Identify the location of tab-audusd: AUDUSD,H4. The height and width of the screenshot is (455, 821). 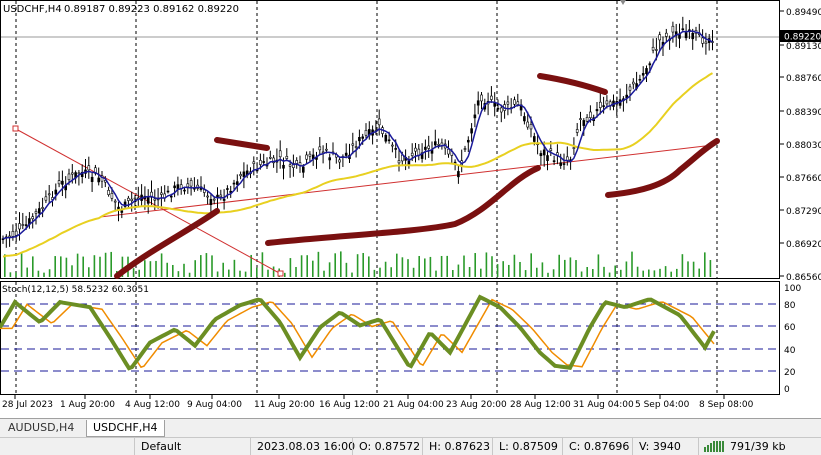
(41, 427).